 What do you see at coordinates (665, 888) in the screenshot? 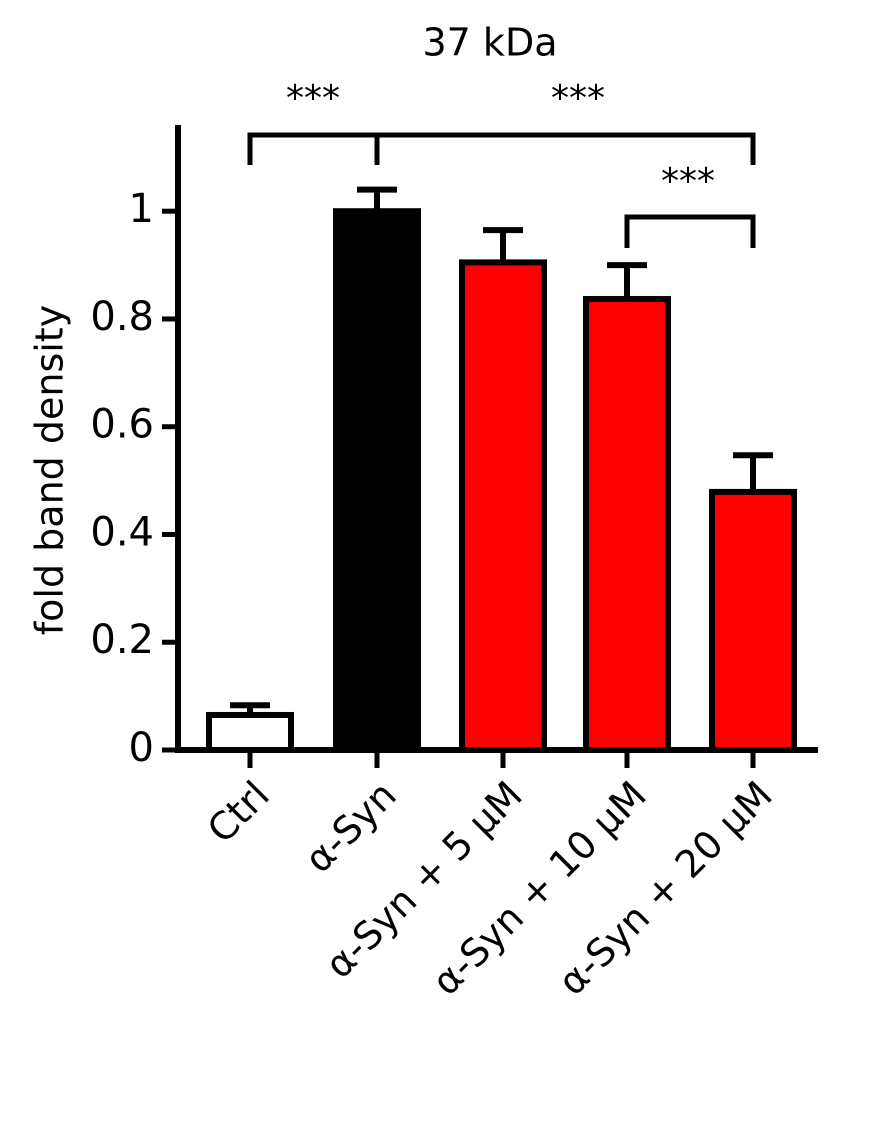
I see `x-tick-label: α-Syn + 20 μM` at bounding box center [665, 888].